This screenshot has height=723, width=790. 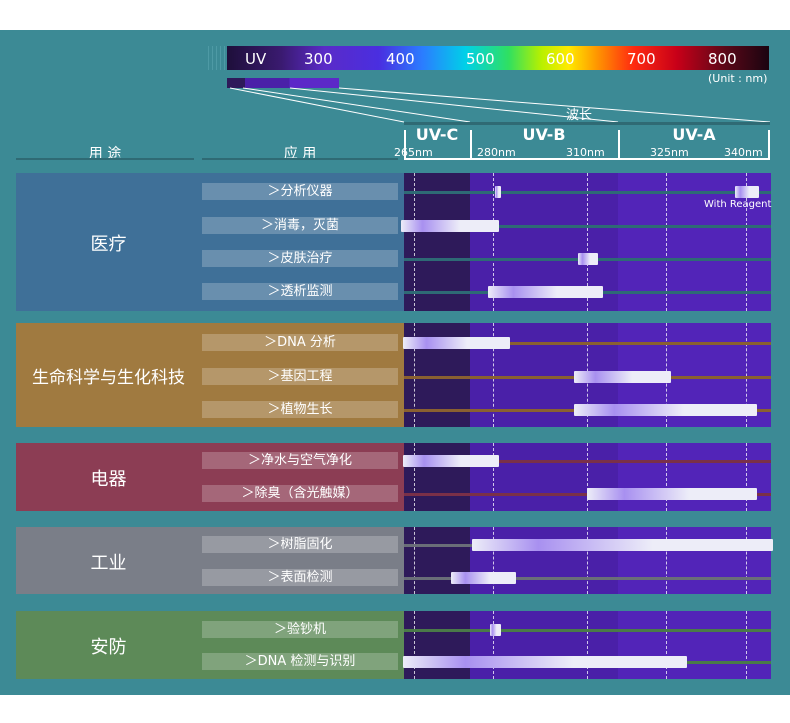 What do you see at coordinates (108, 563) in the screenshot?
I see `category-label: 工业` at bounding box center [108, 563].